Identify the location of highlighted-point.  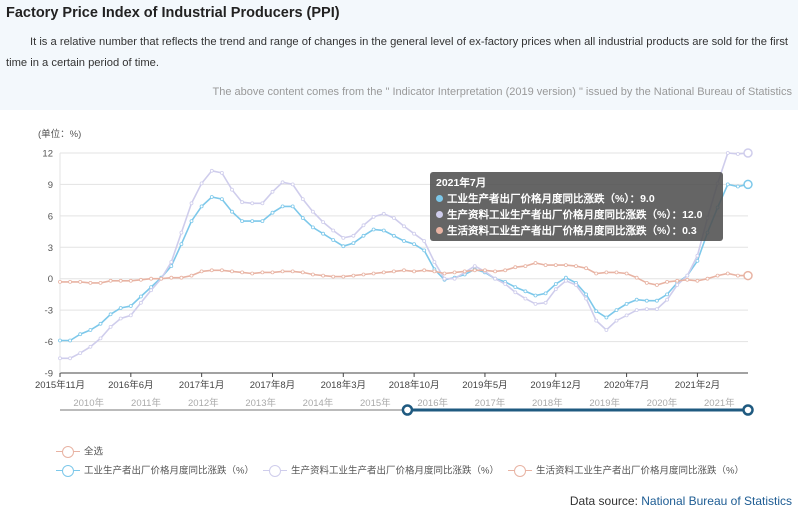
(748, 275).